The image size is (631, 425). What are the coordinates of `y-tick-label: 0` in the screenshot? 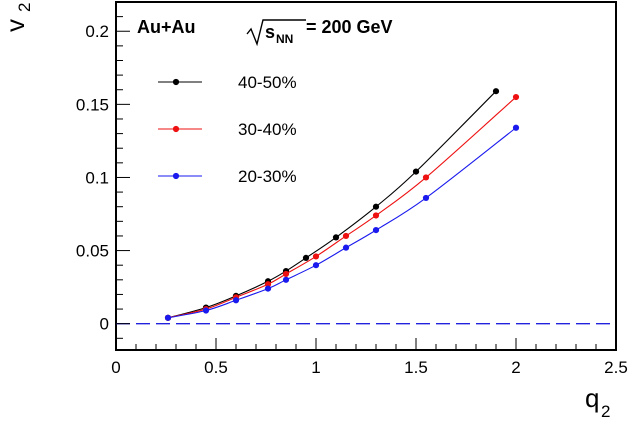 It's located at (104, 324).